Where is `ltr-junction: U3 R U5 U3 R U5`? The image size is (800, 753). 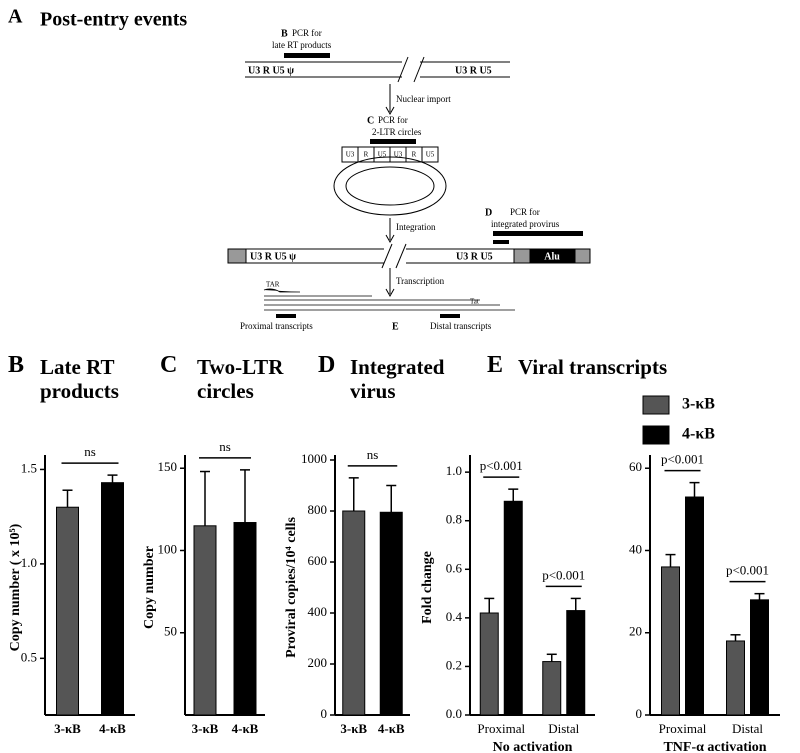
ltr-junction: U3 R U5 U3 R U5 is located at coordinates (390, 154).